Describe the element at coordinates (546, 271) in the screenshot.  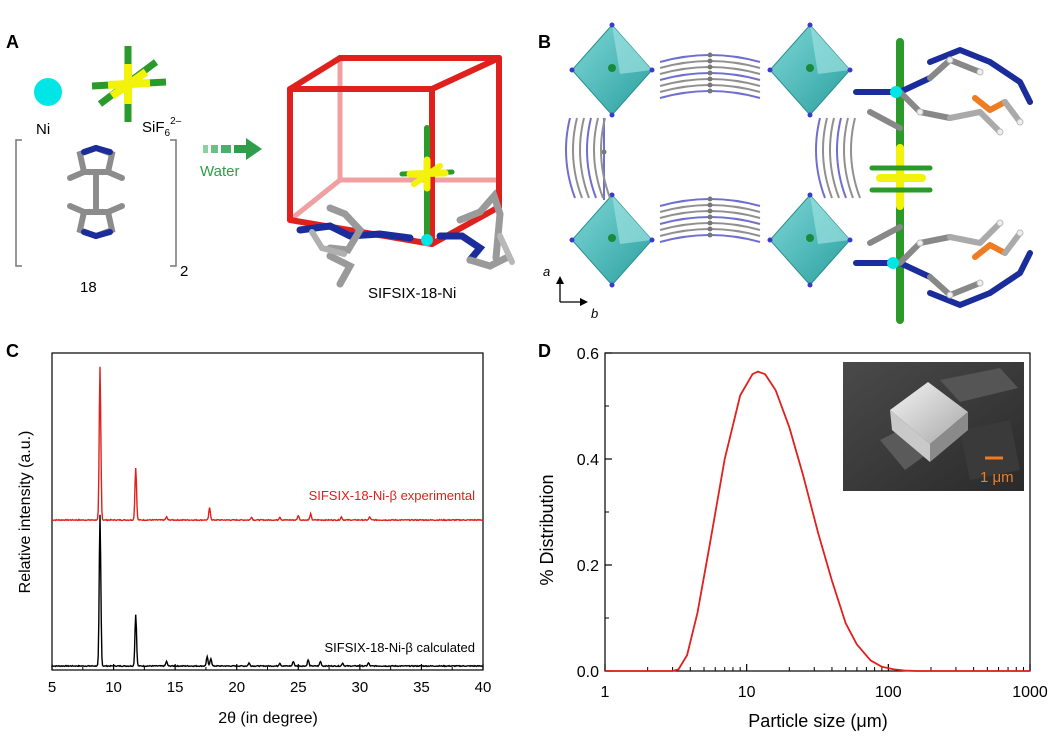
I see `axis-a-label: a` at that location.